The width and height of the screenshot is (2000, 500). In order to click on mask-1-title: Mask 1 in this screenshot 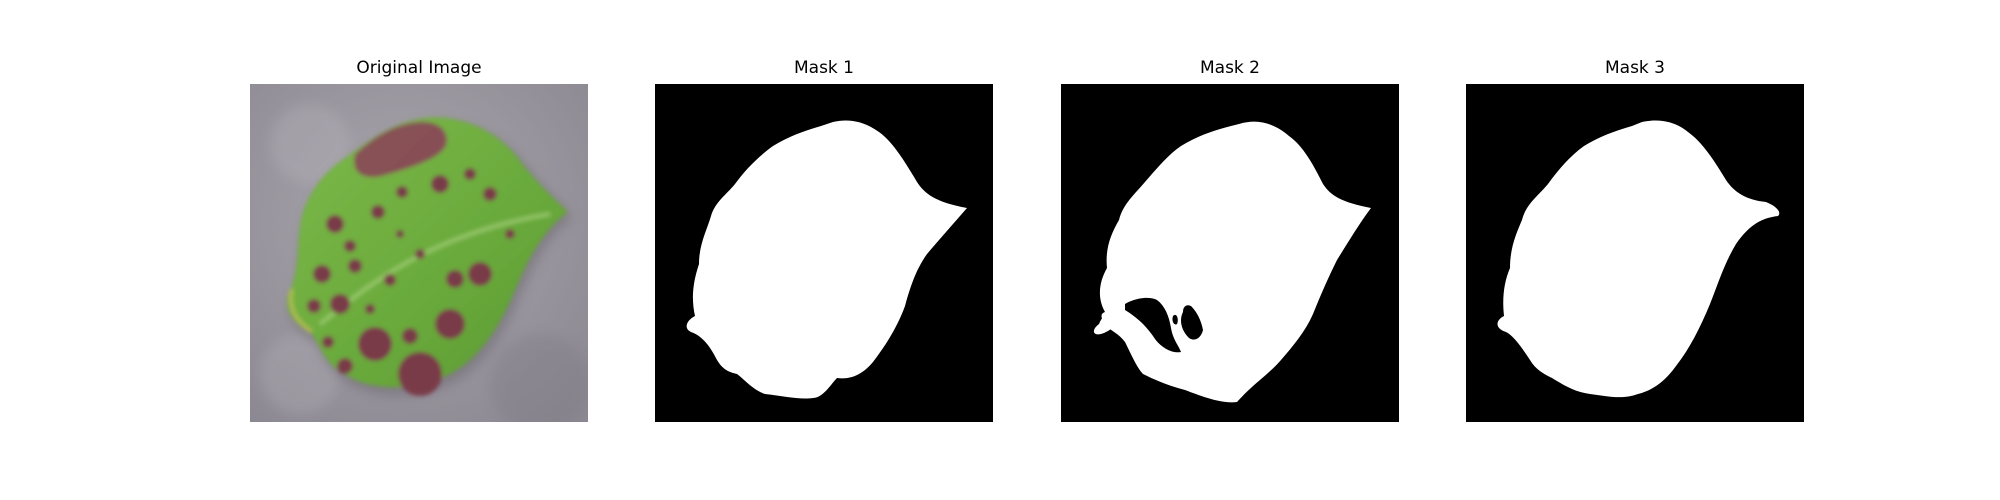, I will do `click(823, 68)`.